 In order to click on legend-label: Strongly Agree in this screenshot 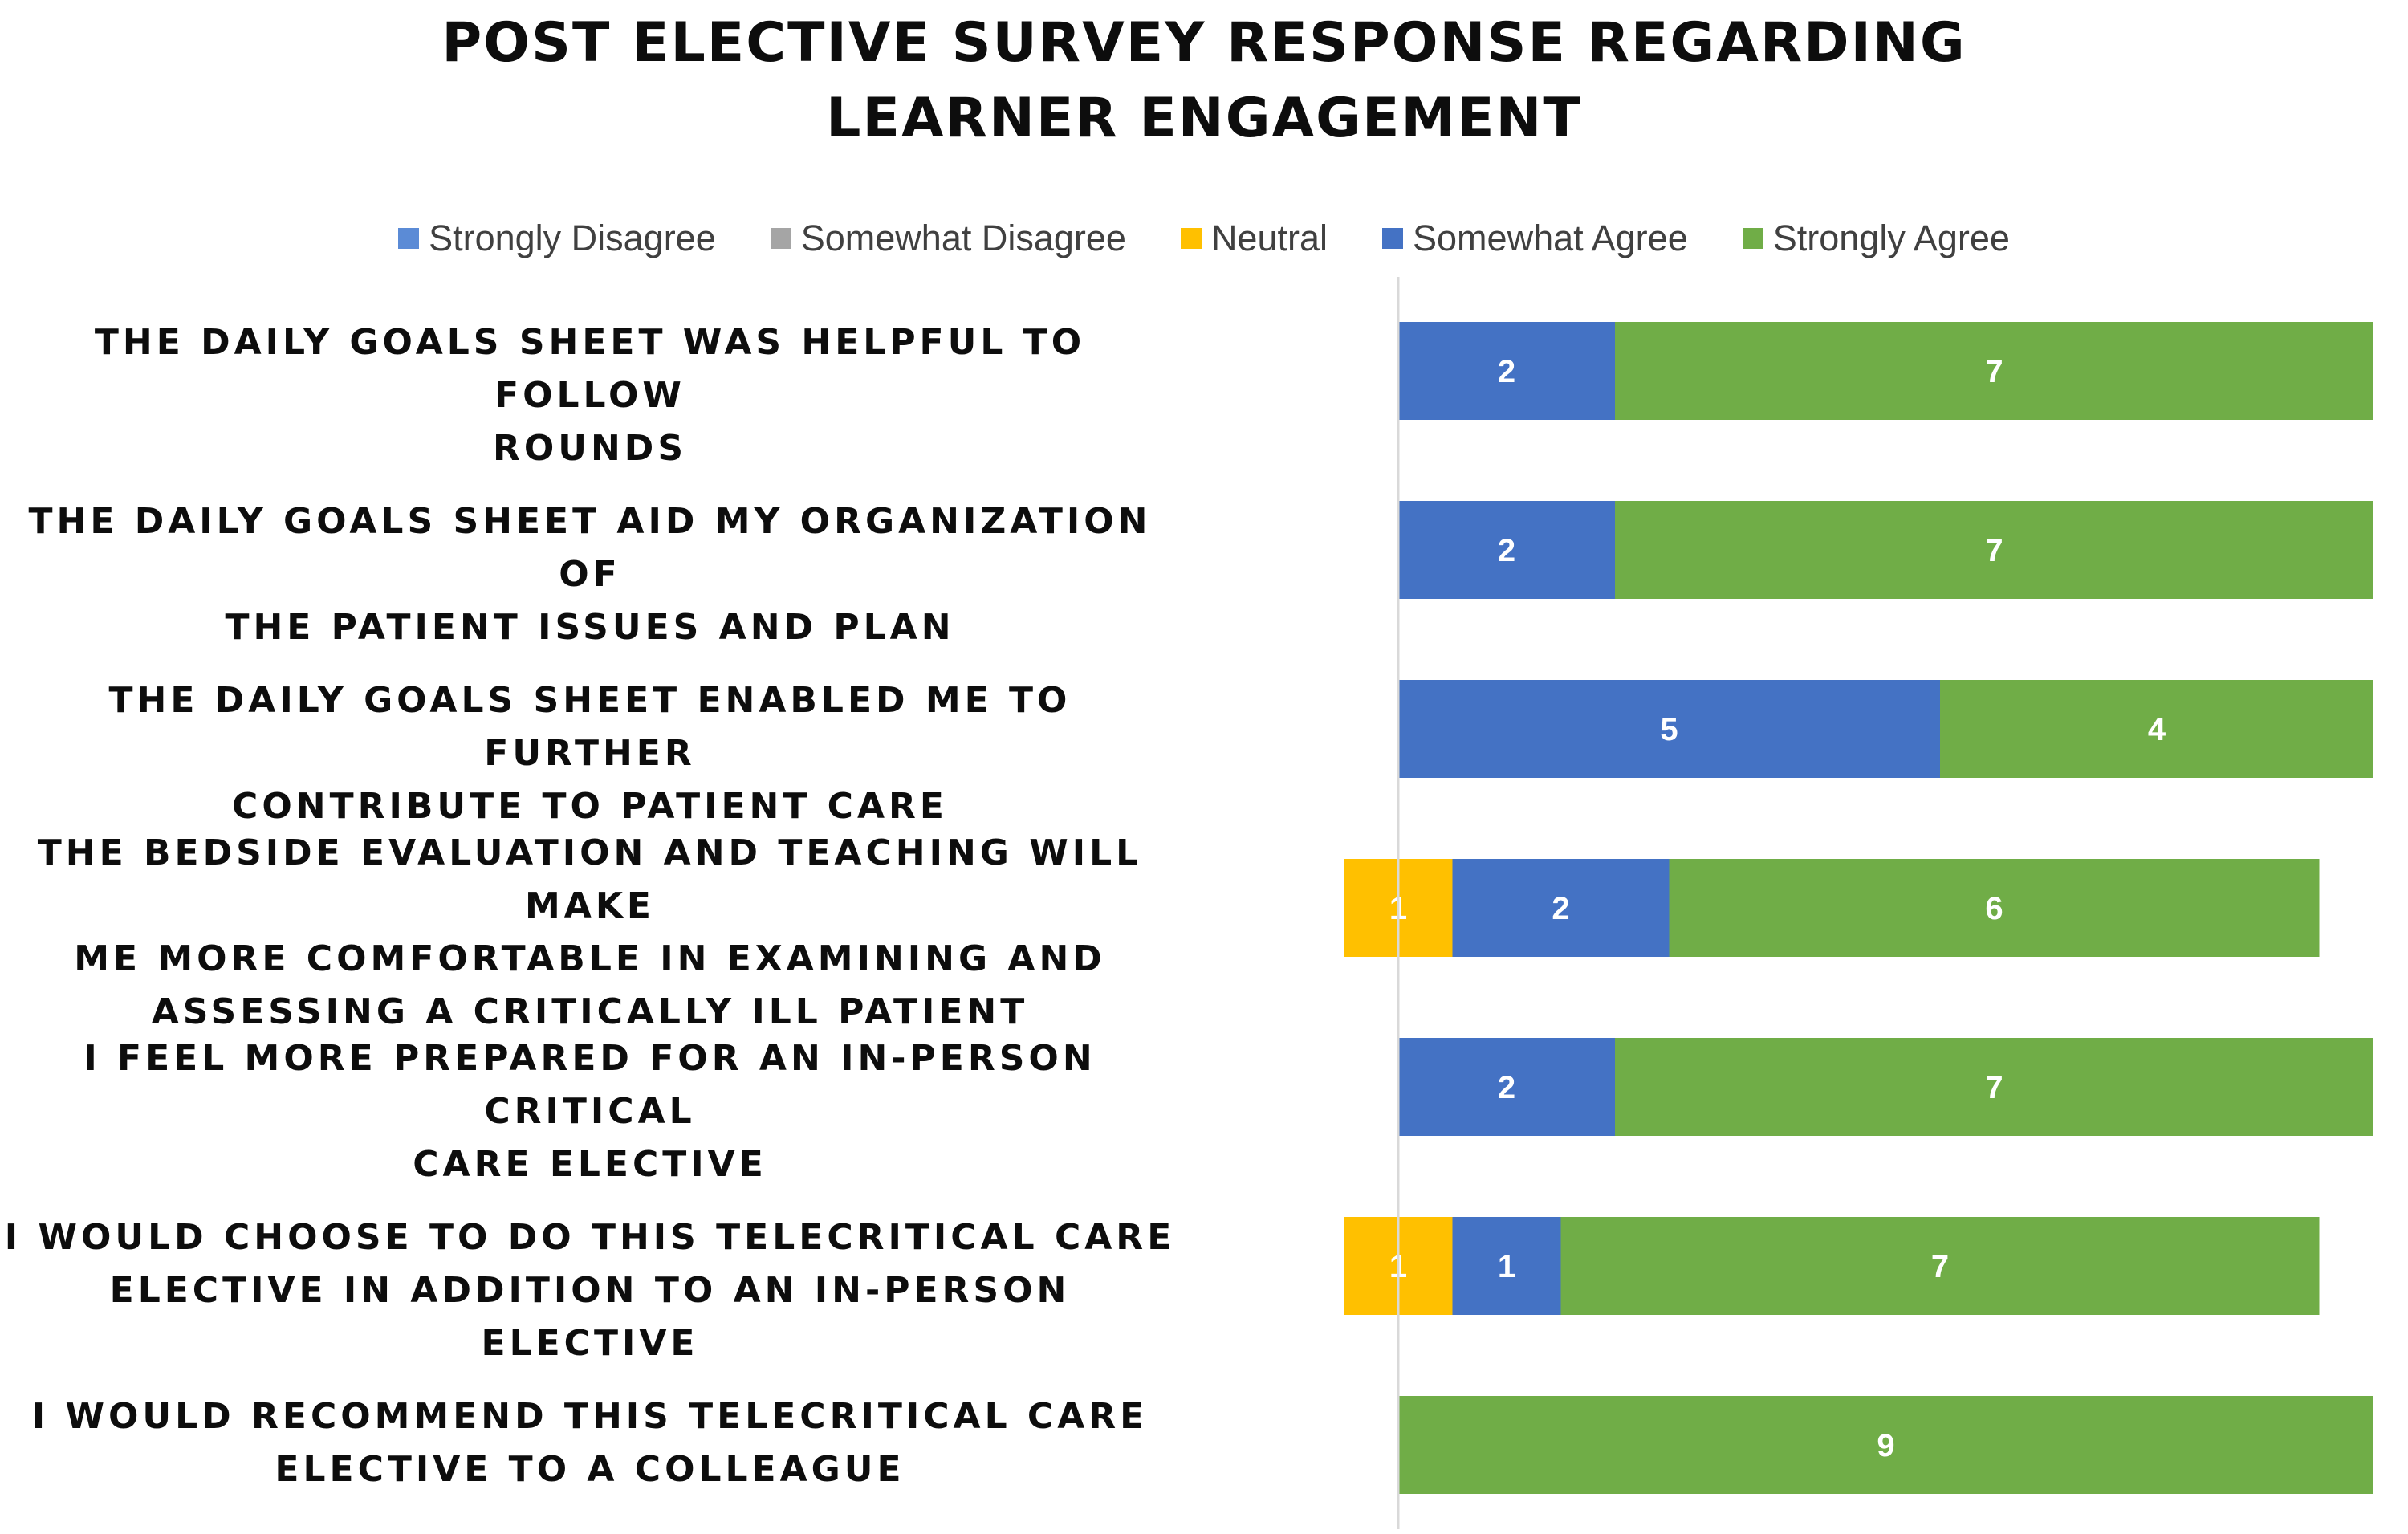, I will do `click(1891, 238)`.